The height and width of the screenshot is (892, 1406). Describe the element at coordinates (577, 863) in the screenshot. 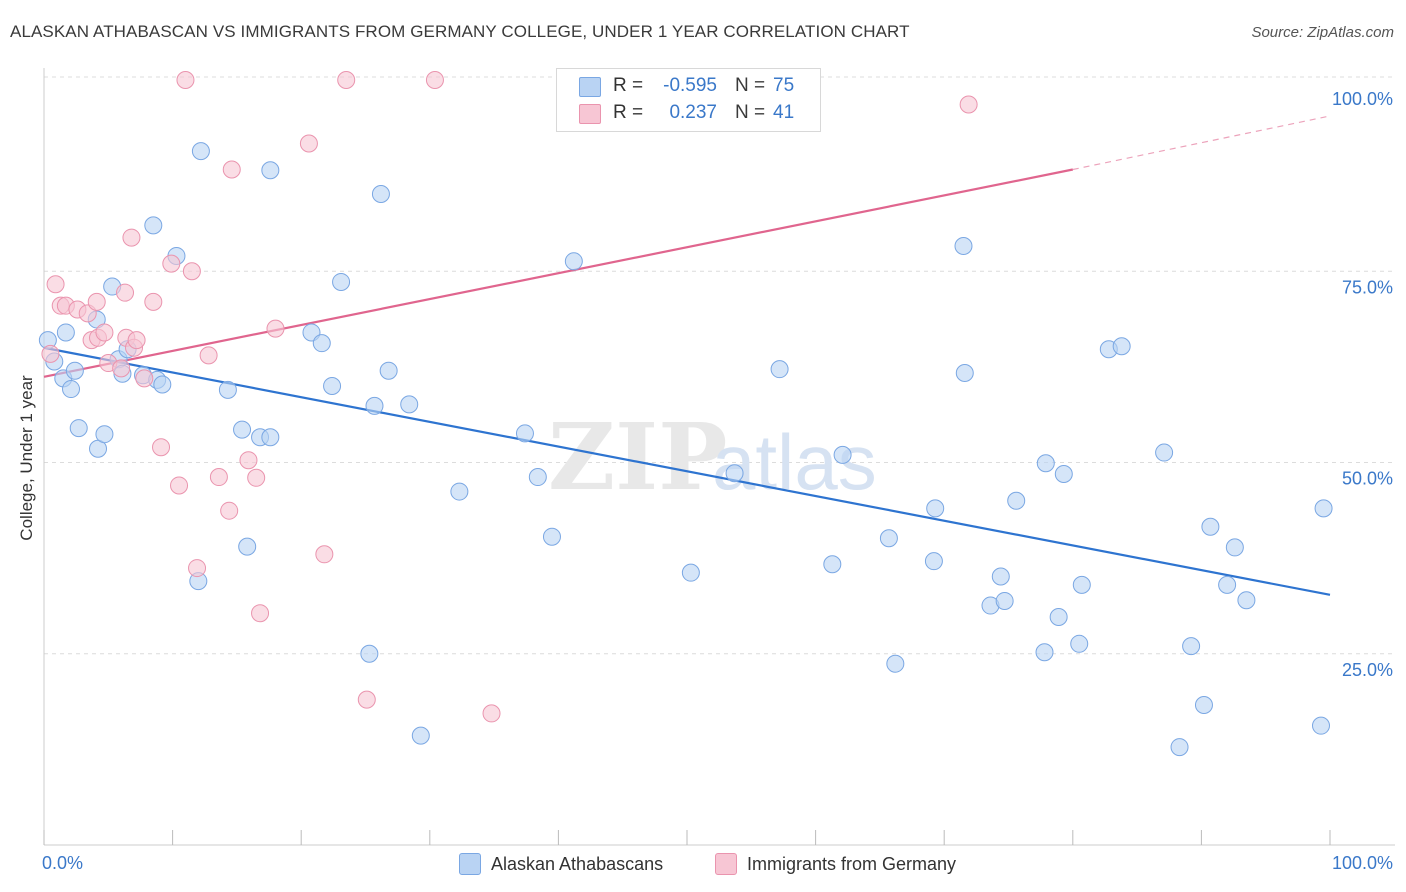

I see `bottom-legend-label: Alaskan Athabascans` at that location.